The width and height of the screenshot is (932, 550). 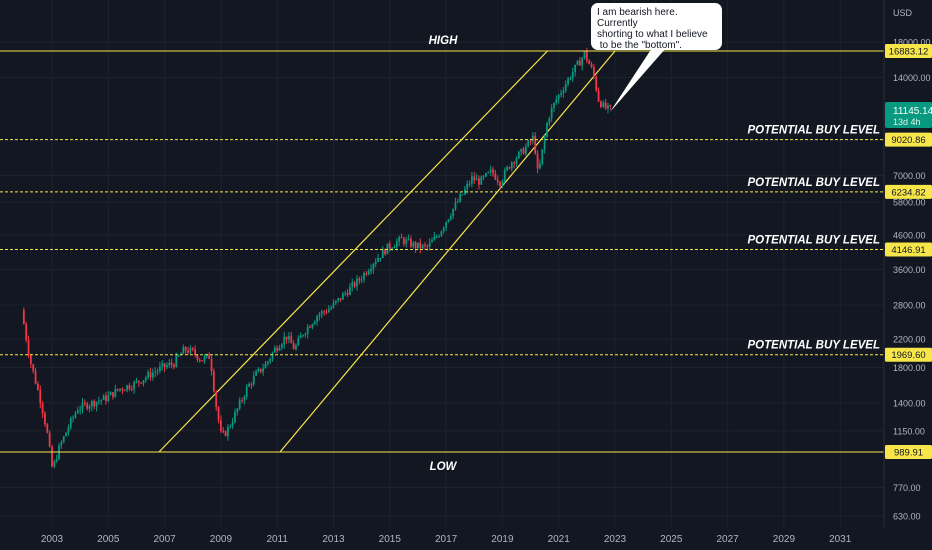 What do you see at coordinates (908, 355) in the screenshot?
I see `level-price-value: 1969.60` at bounding box center [908, 355].